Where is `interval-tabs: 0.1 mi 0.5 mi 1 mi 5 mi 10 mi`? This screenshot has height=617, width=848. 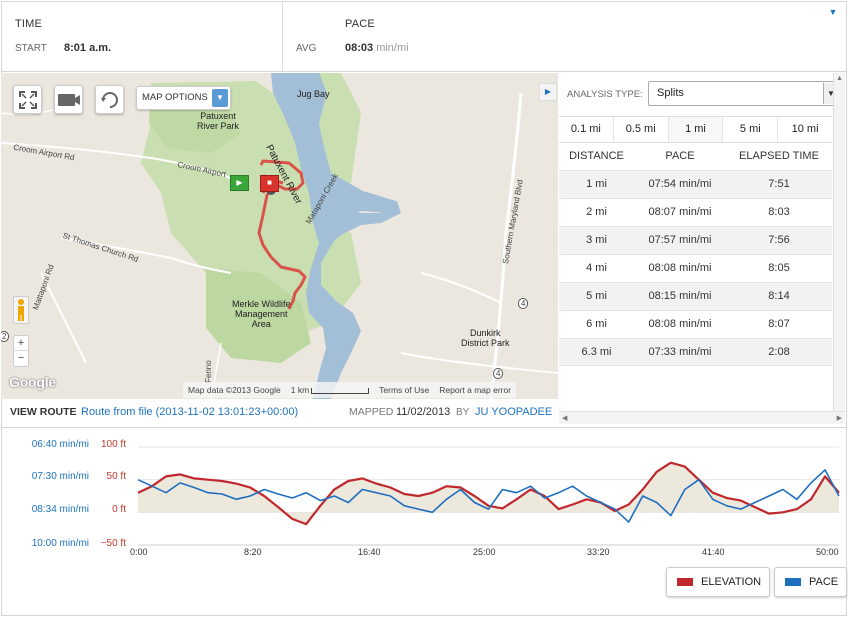 interval-tabs: 0.1 mi 0.5 mi 1 mi 5 mi 10 mi is located at coordinates (695, 129).